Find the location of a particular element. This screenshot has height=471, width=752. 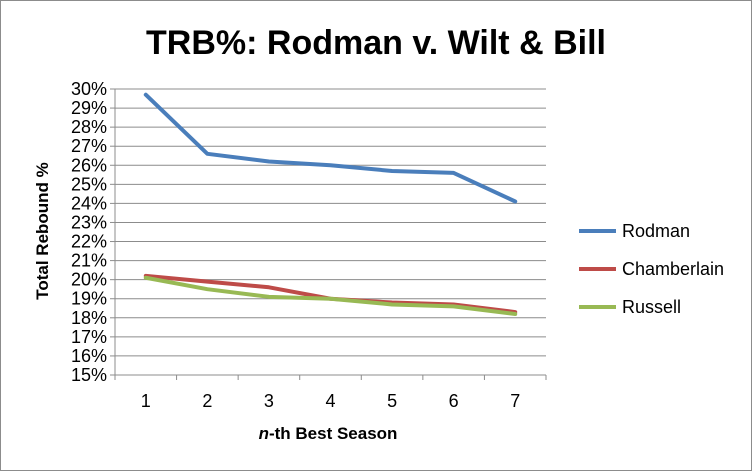

y-tick-label: 18% is located at coordinates (89, 318).